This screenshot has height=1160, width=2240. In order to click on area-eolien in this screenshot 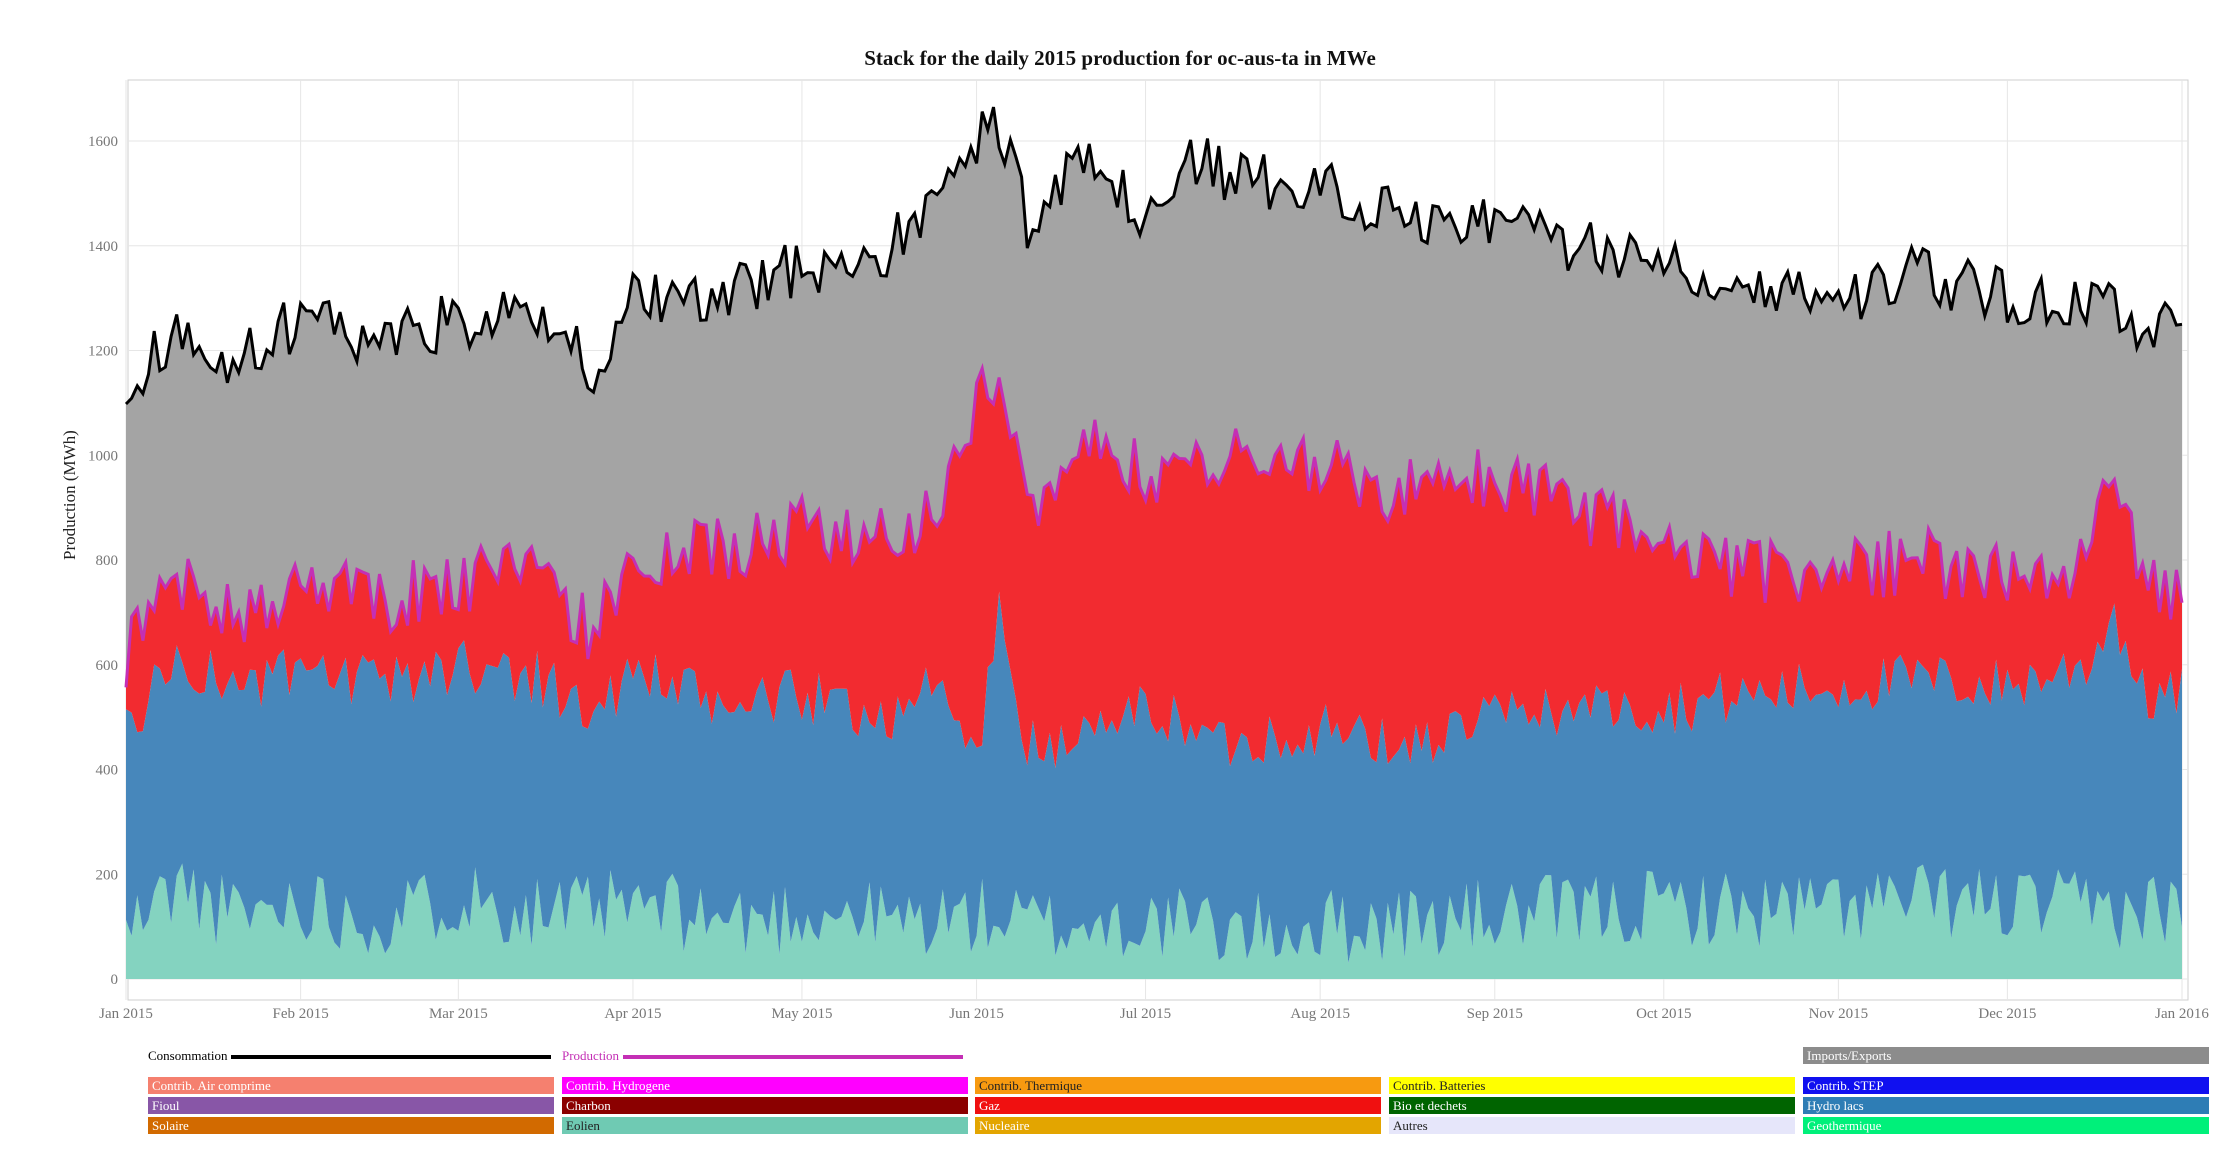, I will do `click(1154, 921)`.